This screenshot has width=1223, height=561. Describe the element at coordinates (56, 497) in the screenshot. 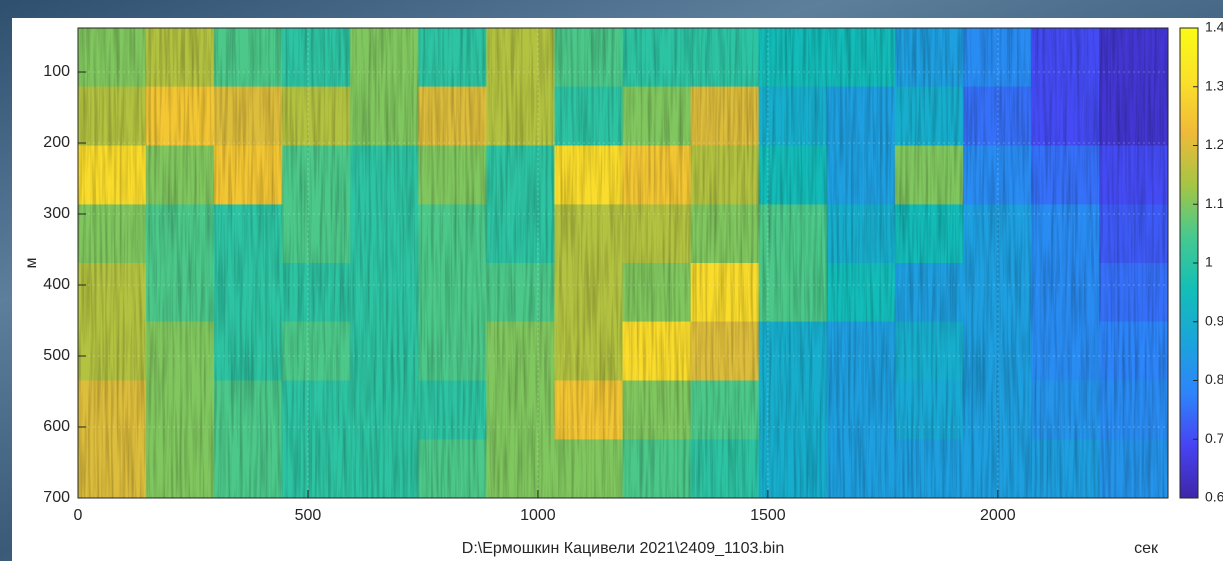

I see `y-tick-label: 700` at that location.